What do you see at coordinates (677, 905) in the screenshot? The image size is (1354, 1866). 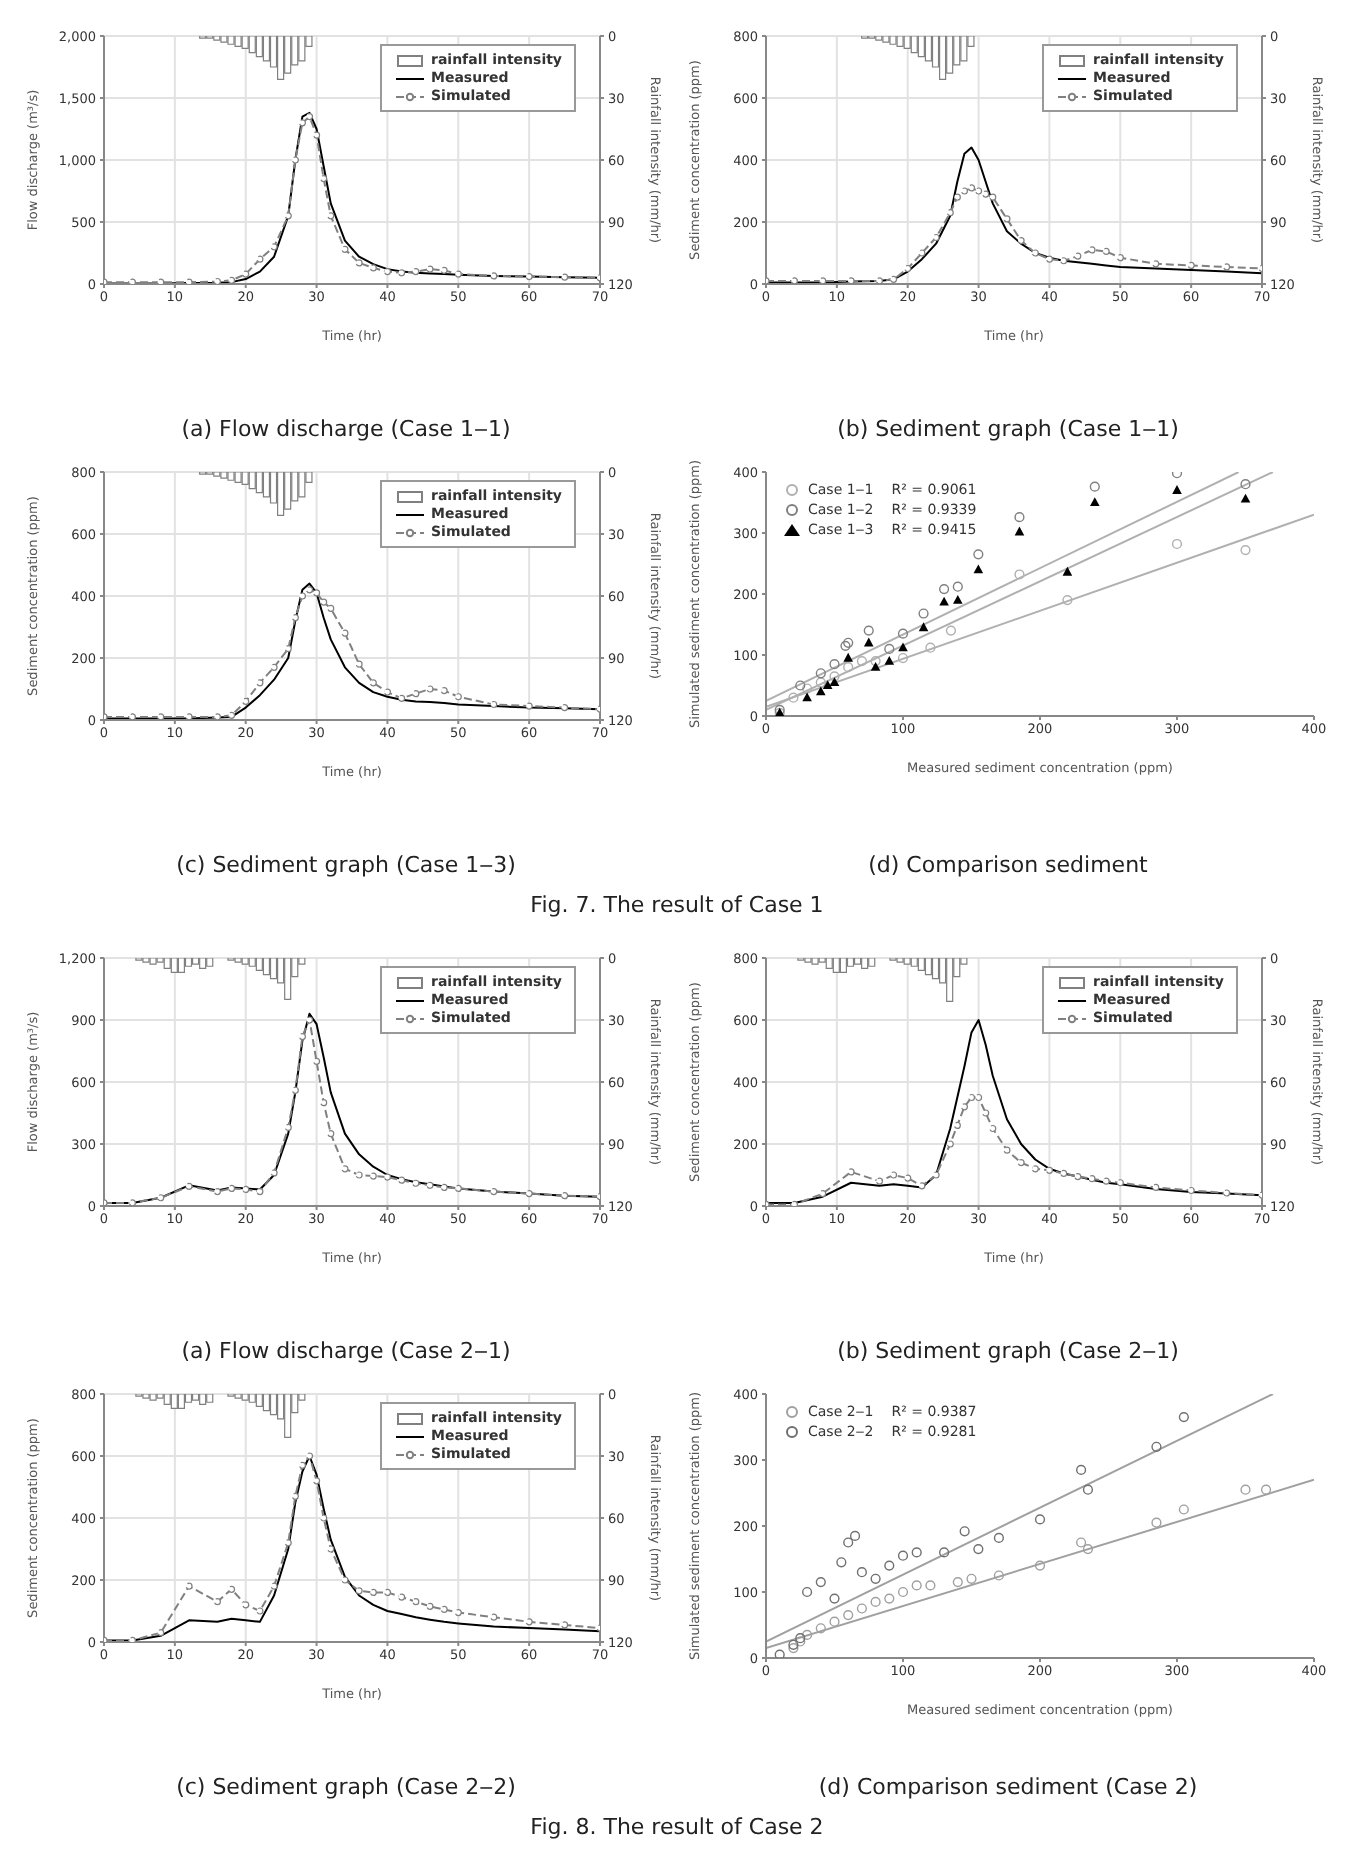 I see `caption: Fig. 7. The result of Case 1` at bounding box center [677, 905].